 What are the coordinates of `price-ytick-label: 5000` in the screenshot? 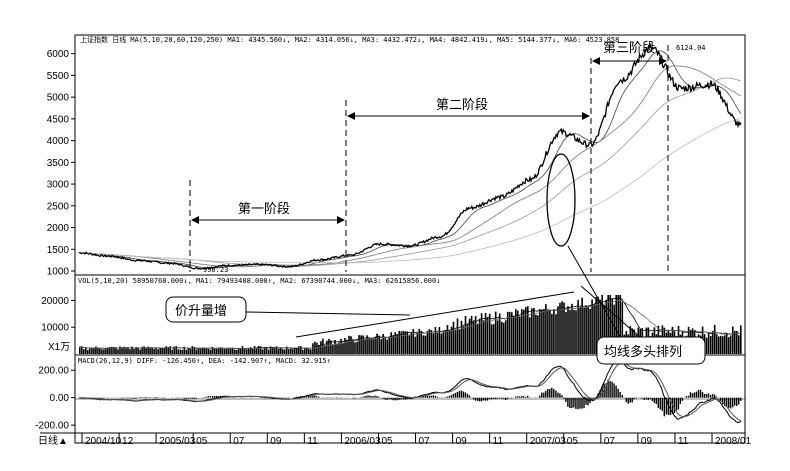 It's located at (58, 98).